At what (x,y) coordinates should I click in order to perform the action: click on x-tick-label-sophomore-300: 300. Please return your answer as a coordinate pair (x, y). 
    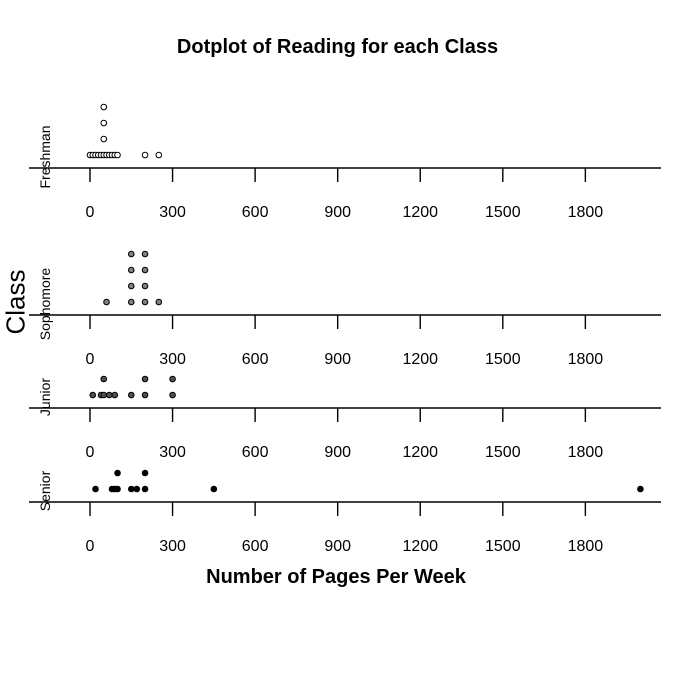
    Looking at the image, I should click on (172, 359).